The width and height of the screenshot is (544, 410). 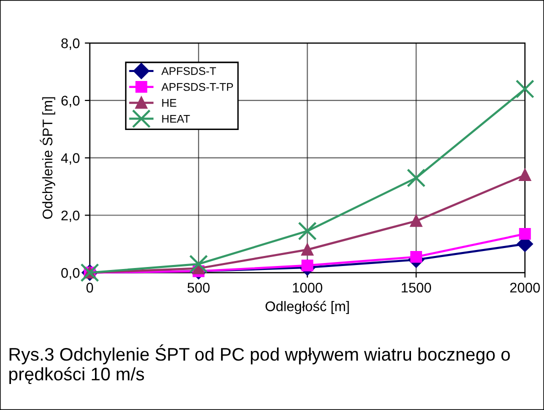 I want to click on x-tick-label: 1500, so click(x=417, y=287).